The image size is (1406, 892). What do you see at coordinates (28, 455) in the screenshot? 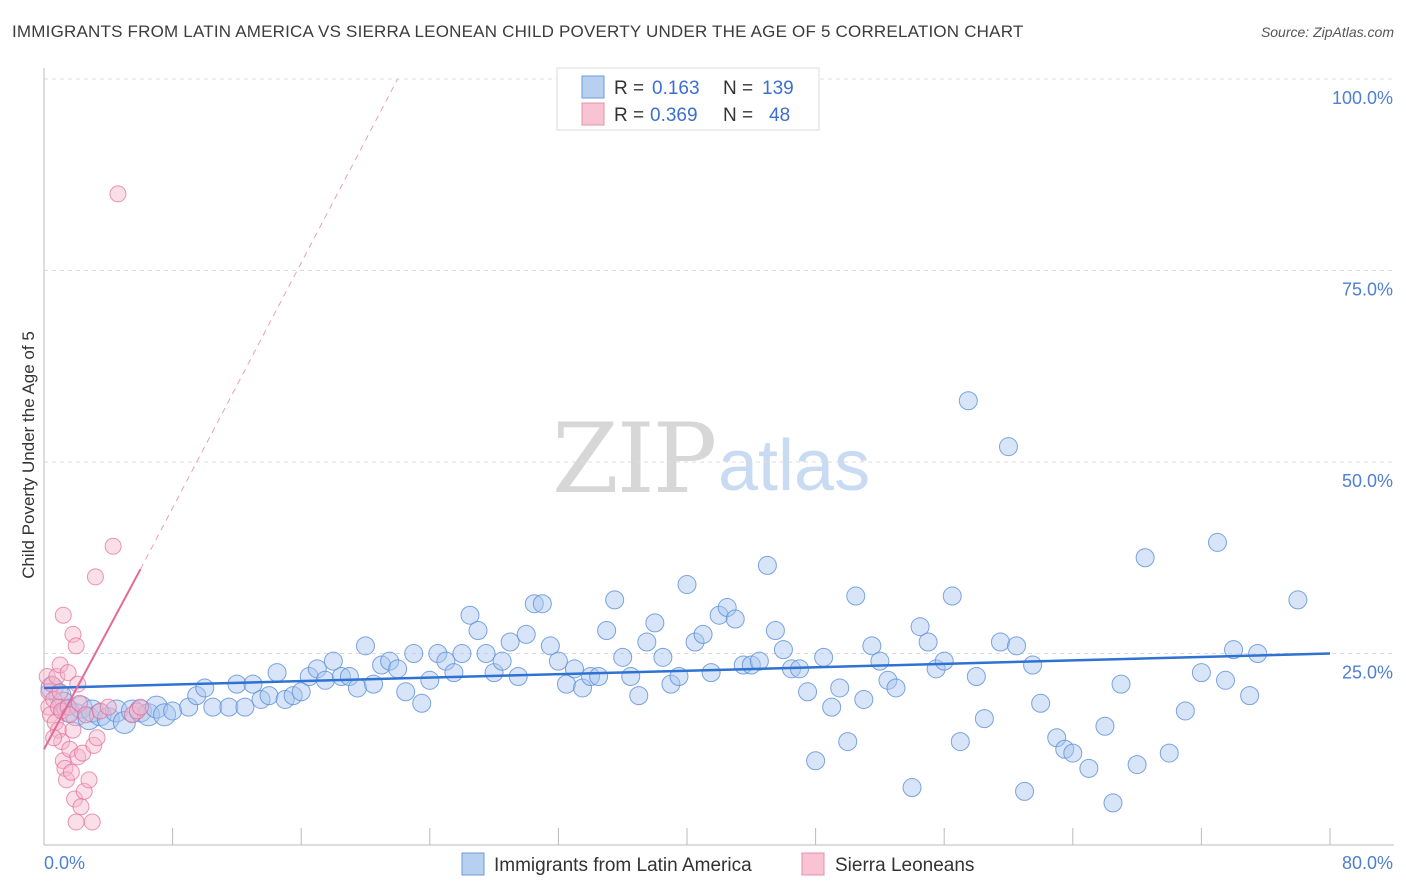
I see `y-axis-label: Child Poverty Under the Age of 5` at bounding box center [28, 455].